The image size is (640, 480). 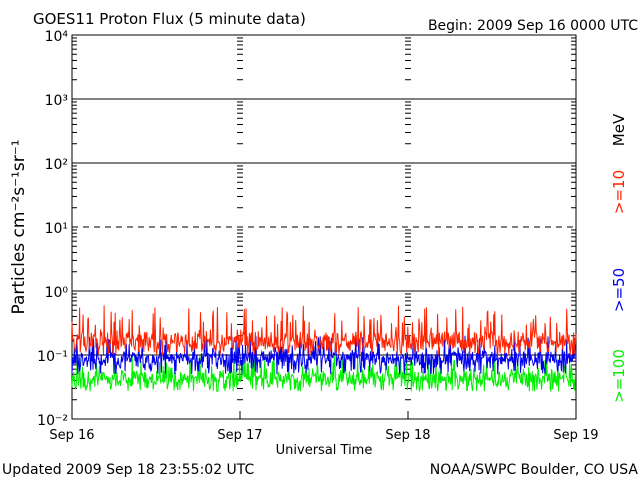 What do you see at coordinates (324, 450) in the screenshot?
I see `x-axis-label: Universal Time` at bounding box center [324, 450].